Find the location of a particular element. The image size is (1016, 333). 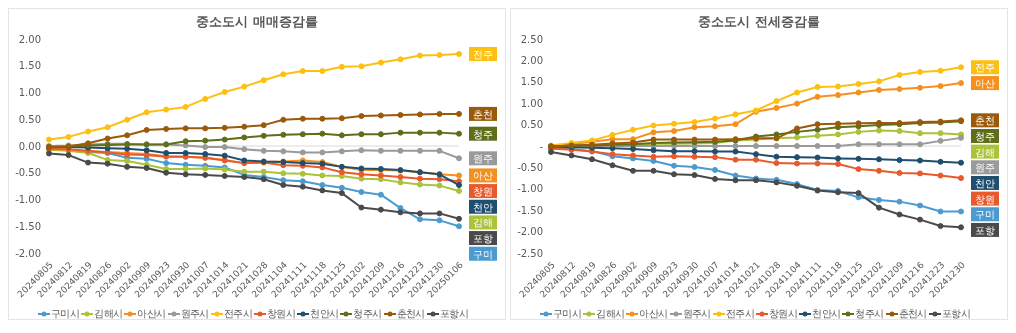

y-tick-label: 2.50 is located at coordinates (531, 39).